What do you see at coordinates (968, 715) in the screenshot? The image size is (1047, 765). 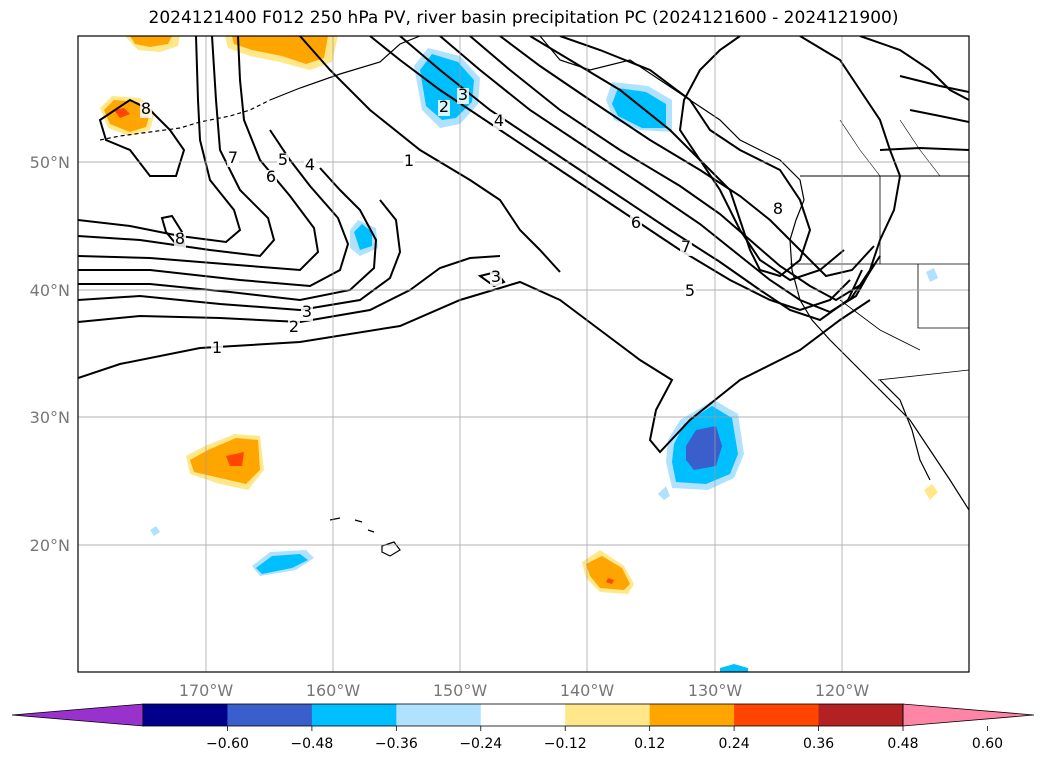 I see `colorbar-extend-high` at bounding box center [968, 715].